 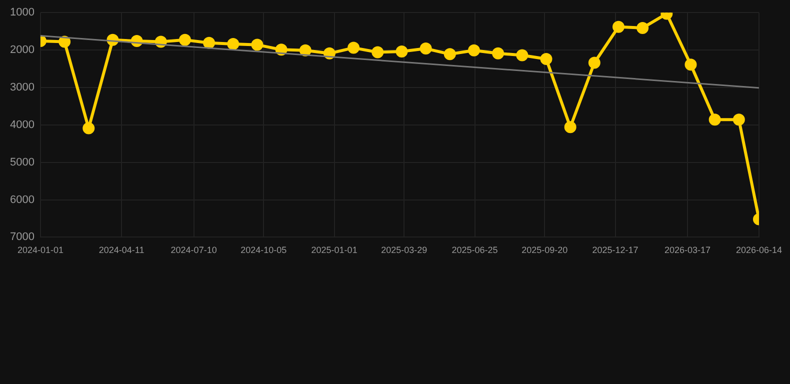 What do you see at coordinates (193, 250) in the screenshot?
I see `x-tick-label: 2024-07-10` at bounding box center [193, 250].